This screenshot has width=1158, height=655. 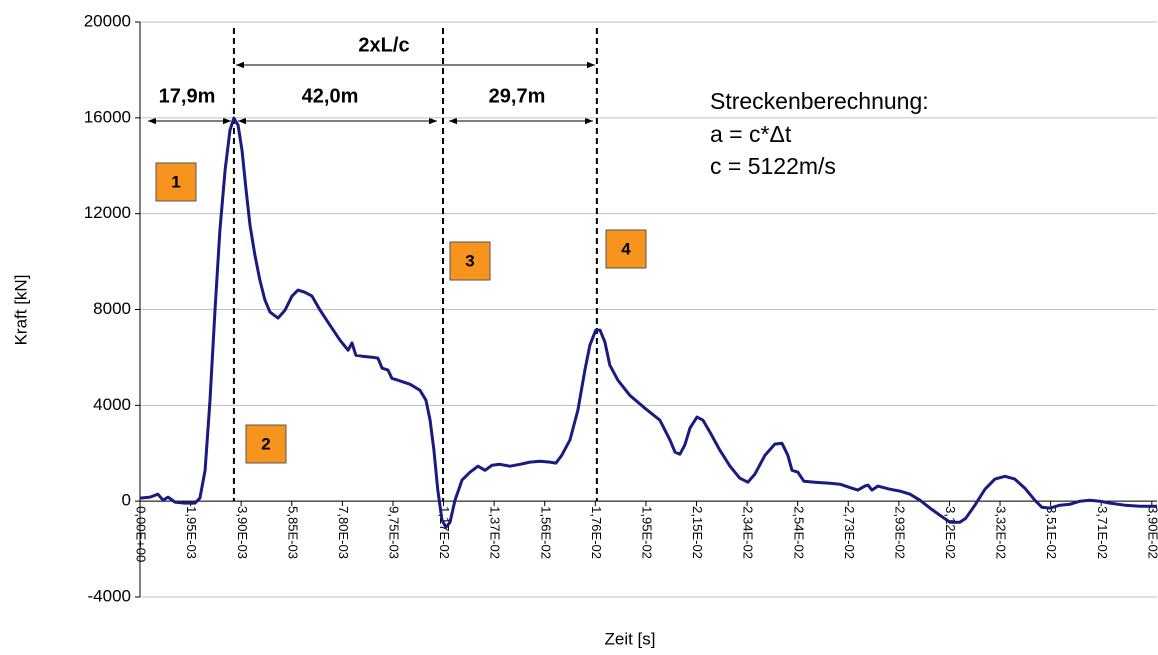 What do you see at coordinates (343, 532) in the screenshot?
I see `x-tick-label: 7,80E-03` at bounding box center [343, 532].